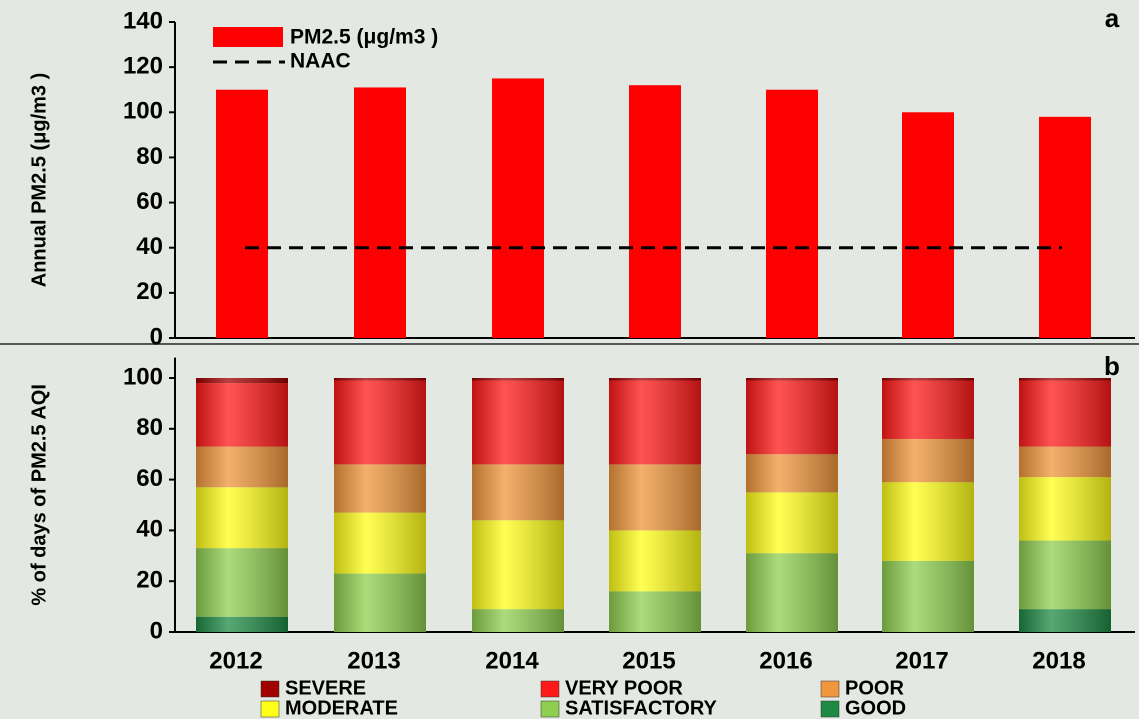 Image resolution: width=1139 pixels, height=719 pixels. I want to click on legend-label: MODERATE, so click(341, 708).